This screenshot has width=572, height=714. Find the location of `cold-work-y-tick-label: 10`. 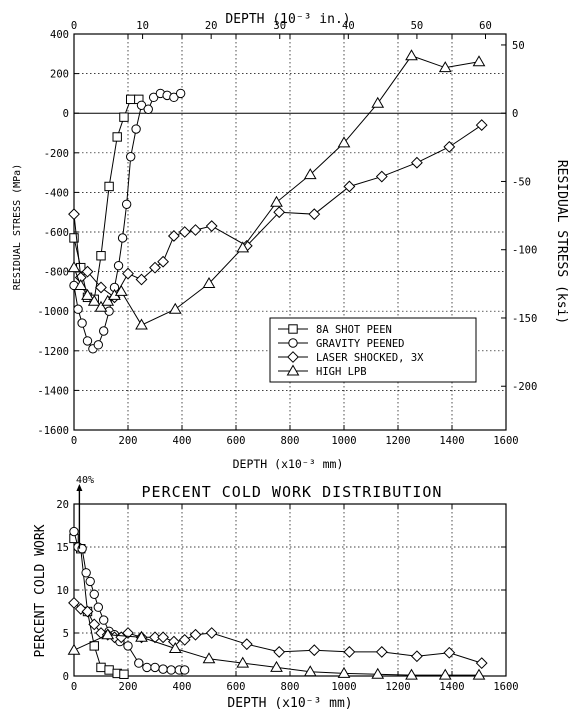

cold-work-y-tick-label: 10 is located at coordinates (62, 591).